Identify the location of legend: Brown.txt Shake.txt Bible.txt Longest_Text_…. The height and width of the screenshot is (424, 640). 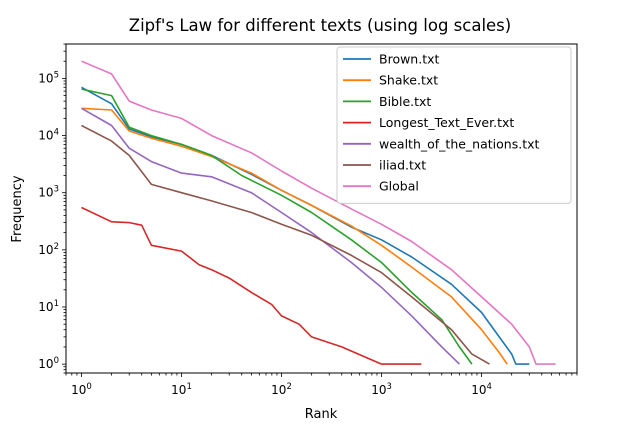
(454, 125).